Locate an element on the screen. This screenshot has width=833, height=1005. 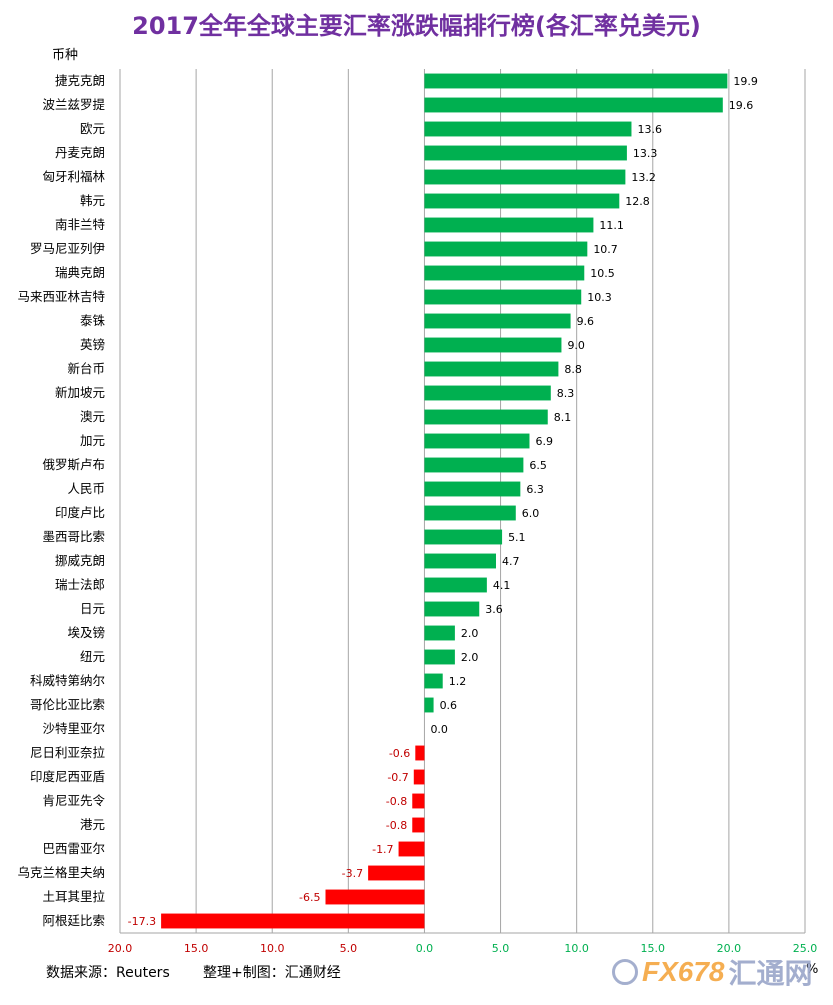
value-label: -0.8 is located at coordinates (396, 825).